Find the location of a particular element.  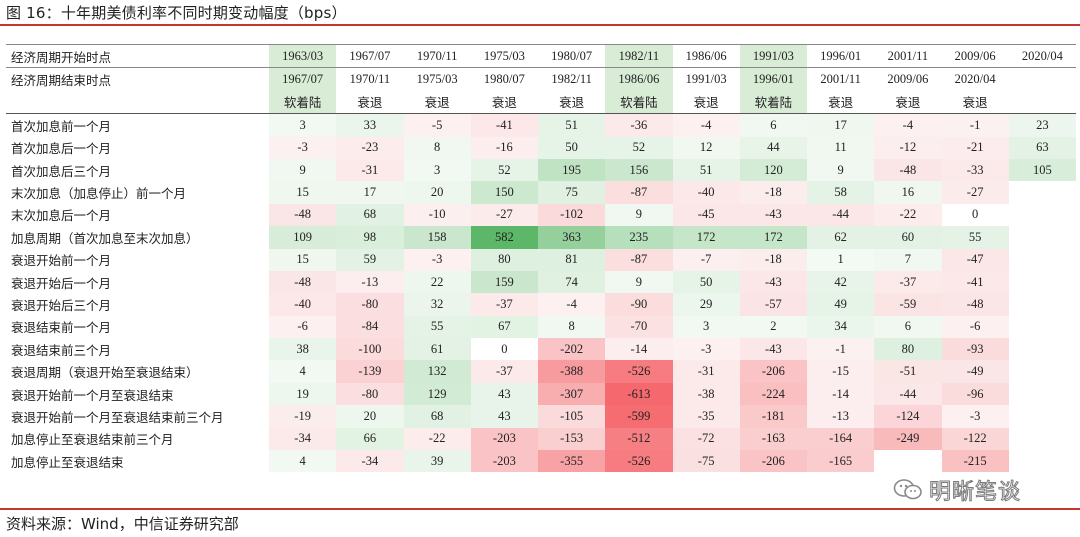

header-row-phase: 软着陆 衰退 衰退 衰退 衰退 软着陆 衰退 软着陆 衰退 衰退 衰退 is located at coordinates (541, 102).